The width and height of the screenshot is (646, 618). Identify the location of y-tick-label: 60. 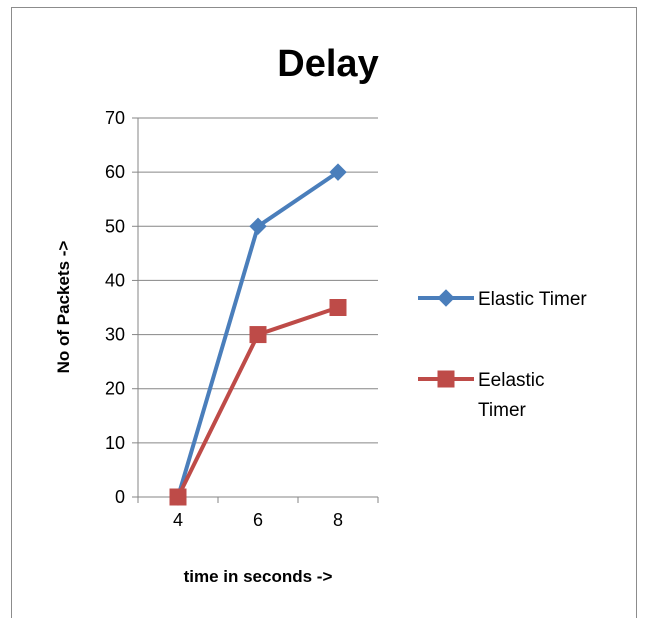
(115, 172).